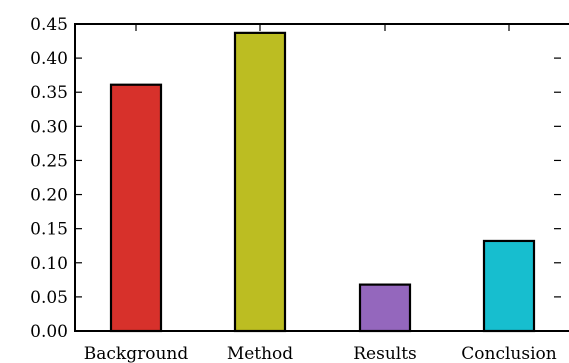  What do you see at coordinates (260, 182) in the screenshot?
I see `bar-method` at bounding box center [260, 182].